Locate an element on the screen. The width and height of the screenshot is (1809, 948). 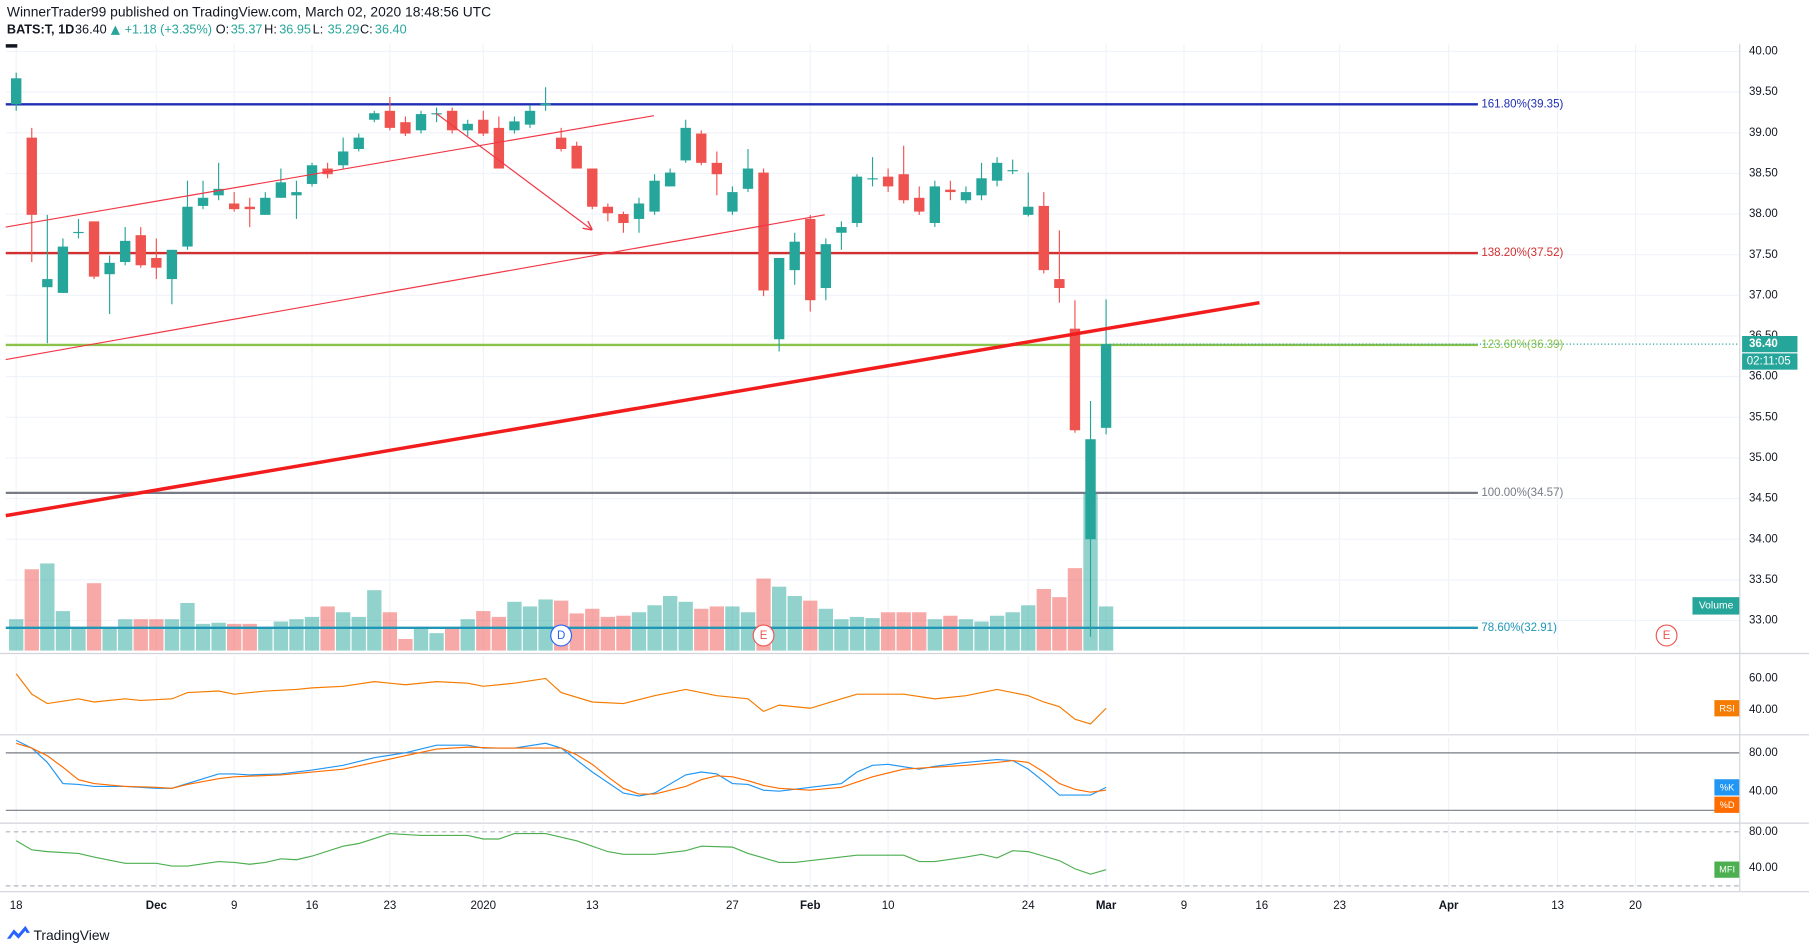
fib-label: 100.00%(34.57) is located at coordinates (1522, 493).